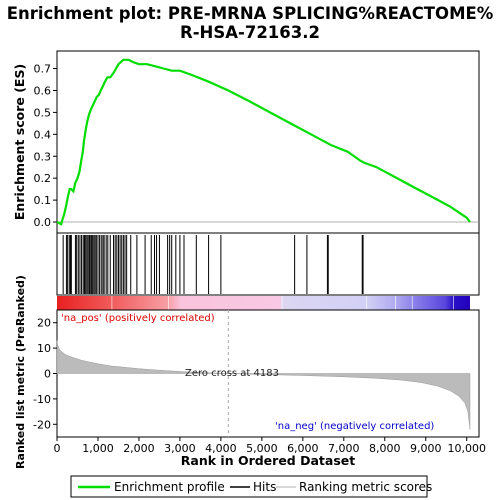 The height and width of the screenshot is (500, 500). I want to click on es-y-ticks: 0.0 0.1 0.2 0.3 0.4 0.5 0.6 0.7, so click(45, 146).